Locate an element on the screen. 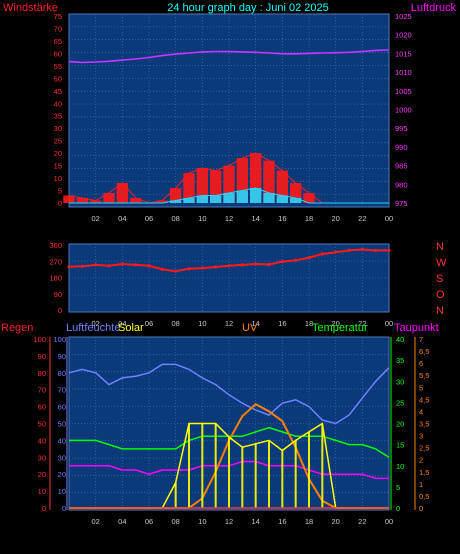 This screenshot has height=554, width=460. wind-gust-line is located at coordinates (229, 195).